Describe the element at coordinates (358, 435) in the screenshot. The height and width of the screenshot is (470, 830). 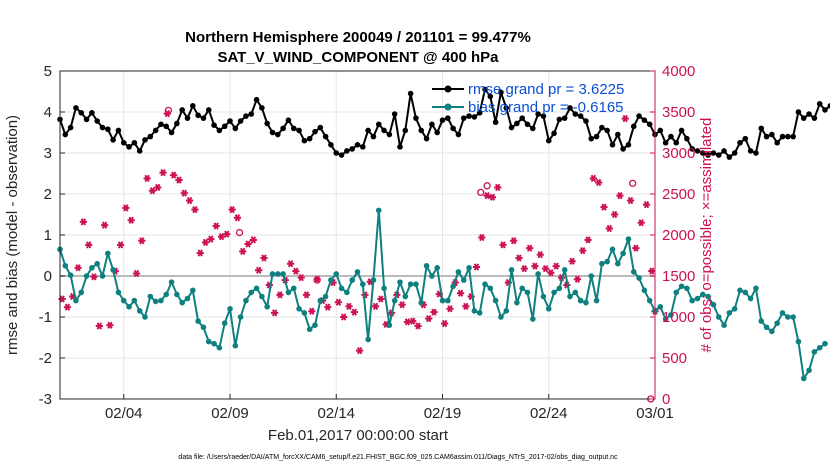
I see `x-axis-label: Feb.01,2017 00:00:00 start` at that location.